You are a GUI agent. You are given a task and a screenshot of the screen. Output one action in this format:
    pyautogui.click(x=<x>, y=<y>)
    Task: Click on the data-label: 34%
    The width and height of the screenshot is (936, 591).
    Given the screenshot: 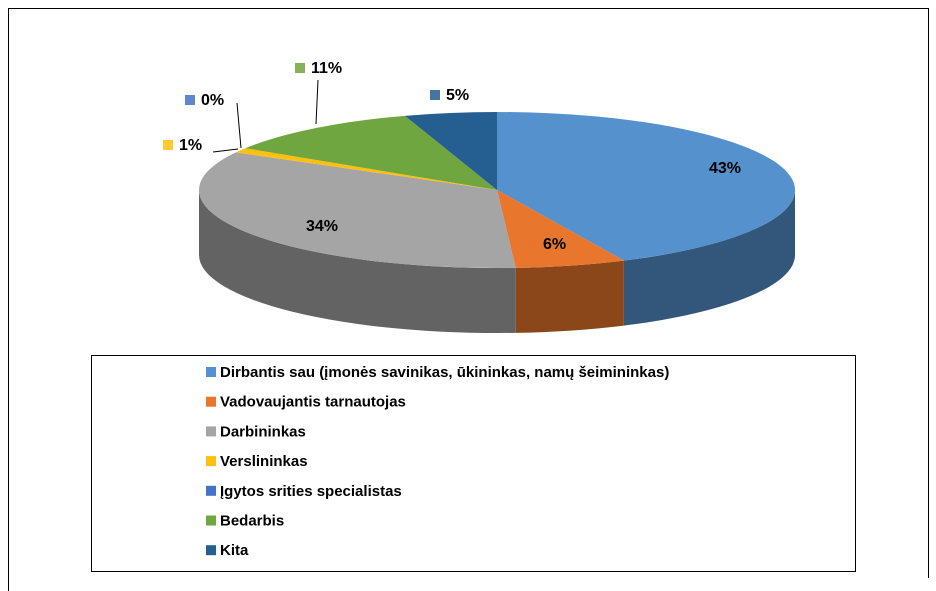 What is the action you would take?
    pyautogui.click(x=322, y=226)
    